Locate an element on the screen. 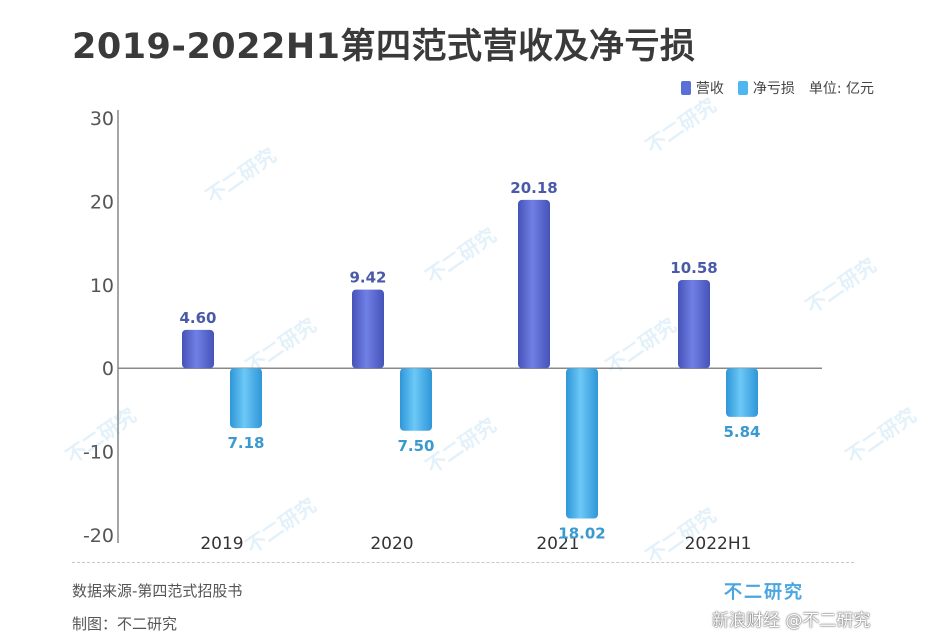 Image resolution: width=940 pixels, height=644 pixels. chart-maker-note: 制图：不二研究 is located at coordinates (125, 624).